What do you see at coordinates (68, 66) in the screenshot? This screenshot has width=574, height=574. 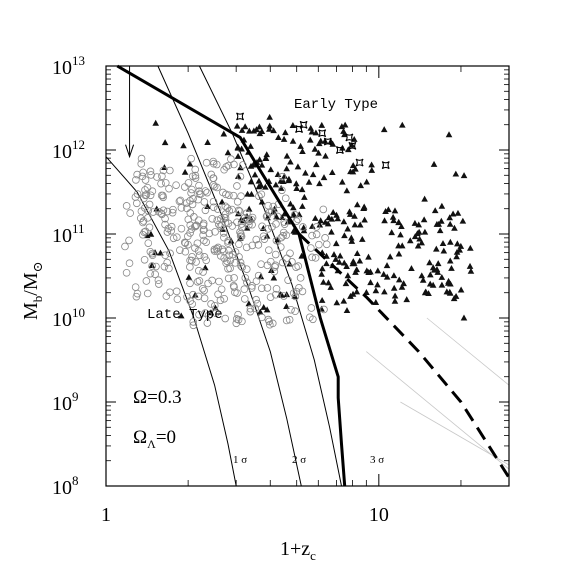 I see `y-tick-label-13: 1013` at bounding box center [68, 66].